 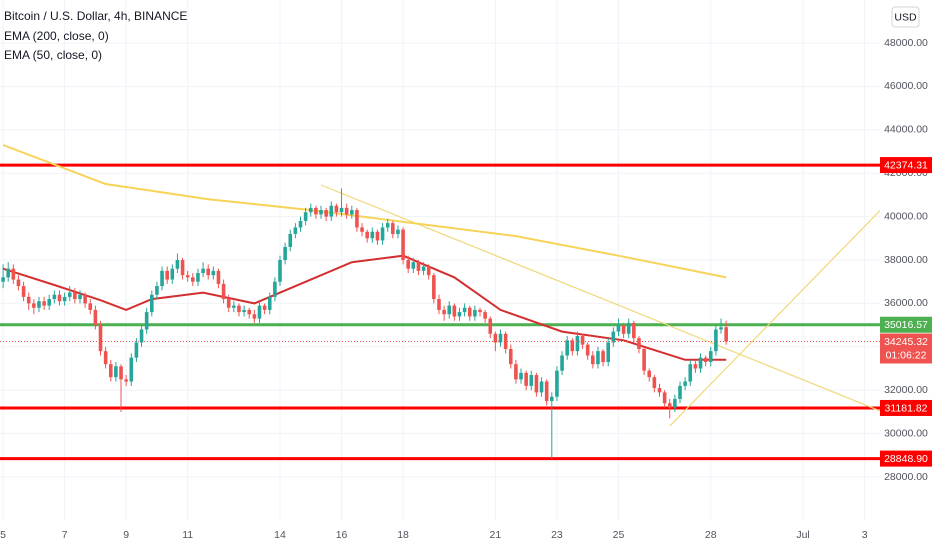 I want to click on x-tick-label: 18, so click(x=403, y=535).